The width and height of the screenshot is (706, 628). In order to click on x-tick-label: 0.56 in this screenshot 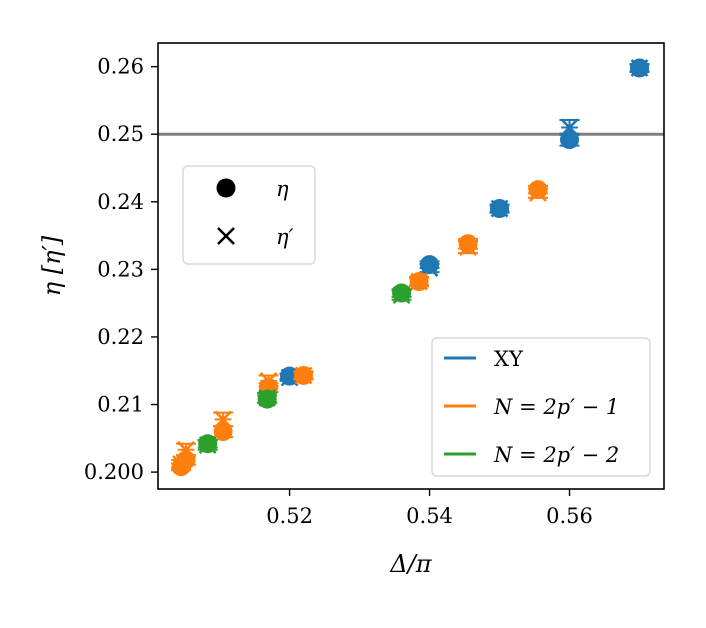, I will do `click(569, 516)`.